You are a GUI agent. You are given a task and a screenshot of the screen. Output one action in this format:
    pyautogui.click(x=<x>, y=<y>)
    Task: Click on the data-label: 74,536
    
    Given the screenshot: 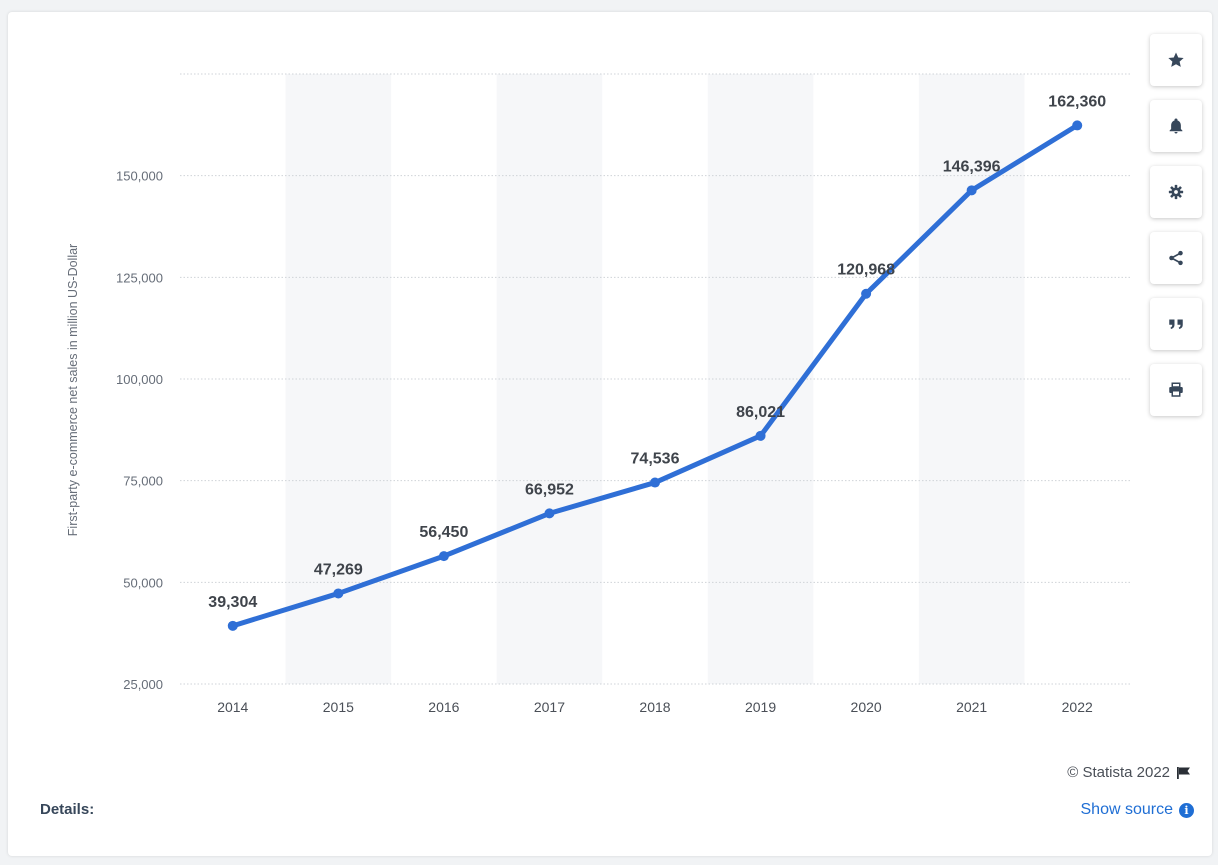 What is the action you would take?
    pyautogui.click(x=655, y=459)
    